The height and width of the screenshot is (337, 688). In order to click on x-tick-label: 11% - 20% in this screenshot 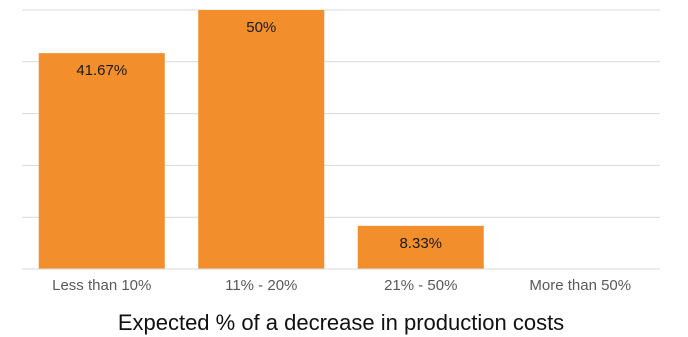, I will do `click(261, 285)`.